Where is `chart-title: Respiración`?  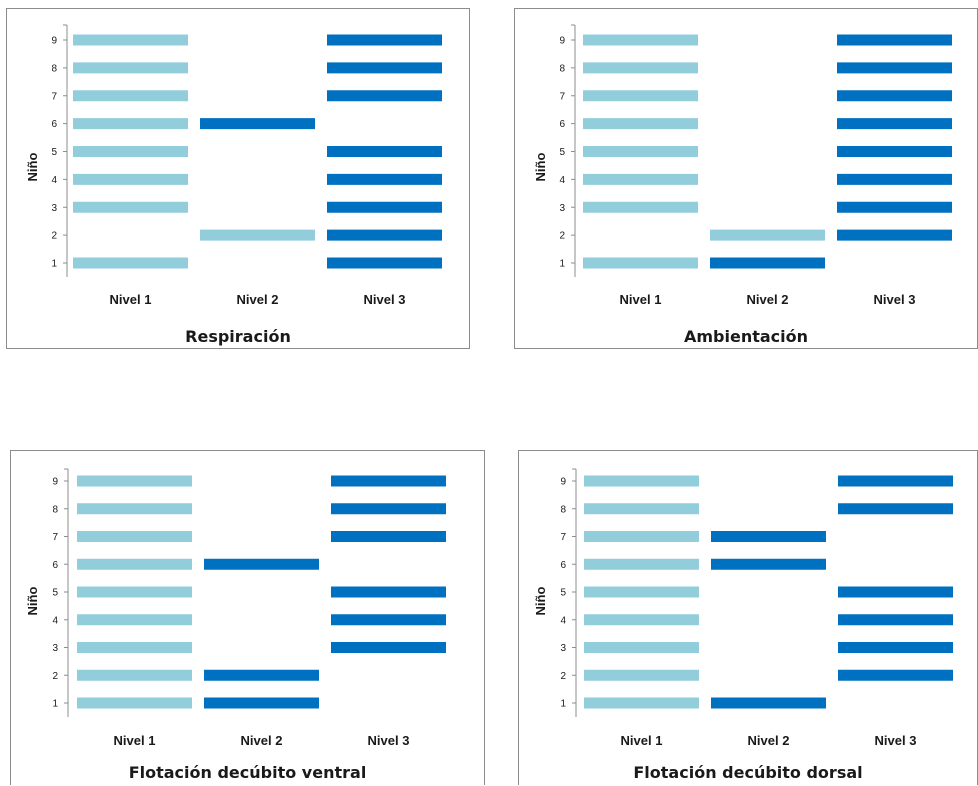
chart-title: Respiración is located at coordinates (238, 336).